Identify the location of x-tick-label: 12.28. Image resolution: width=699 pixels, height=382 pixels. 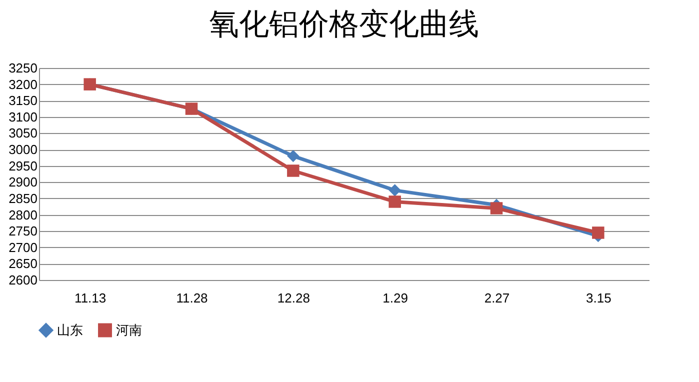
(293, 298).